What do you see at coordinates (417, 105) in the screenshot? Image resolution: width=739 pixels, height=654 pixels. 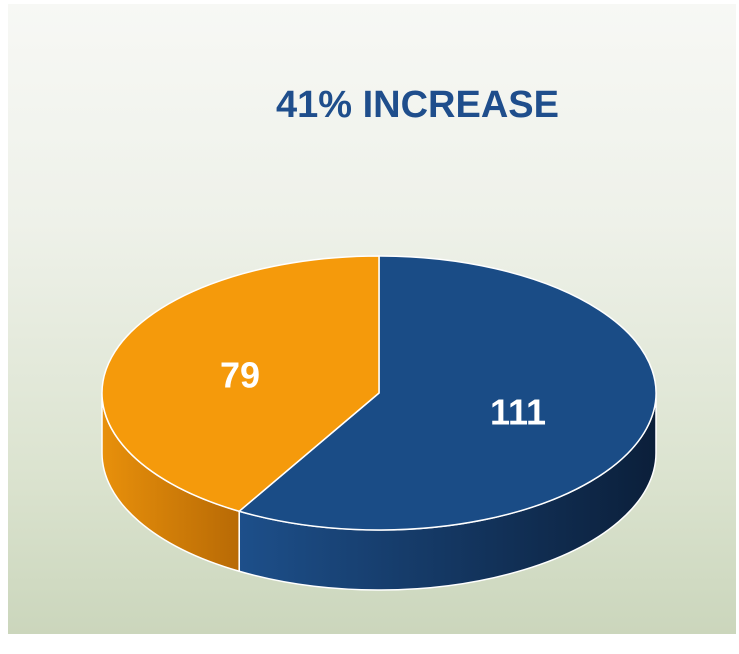 I see `chart-title: 41% INCREASE` at bounding box center [417, 105].